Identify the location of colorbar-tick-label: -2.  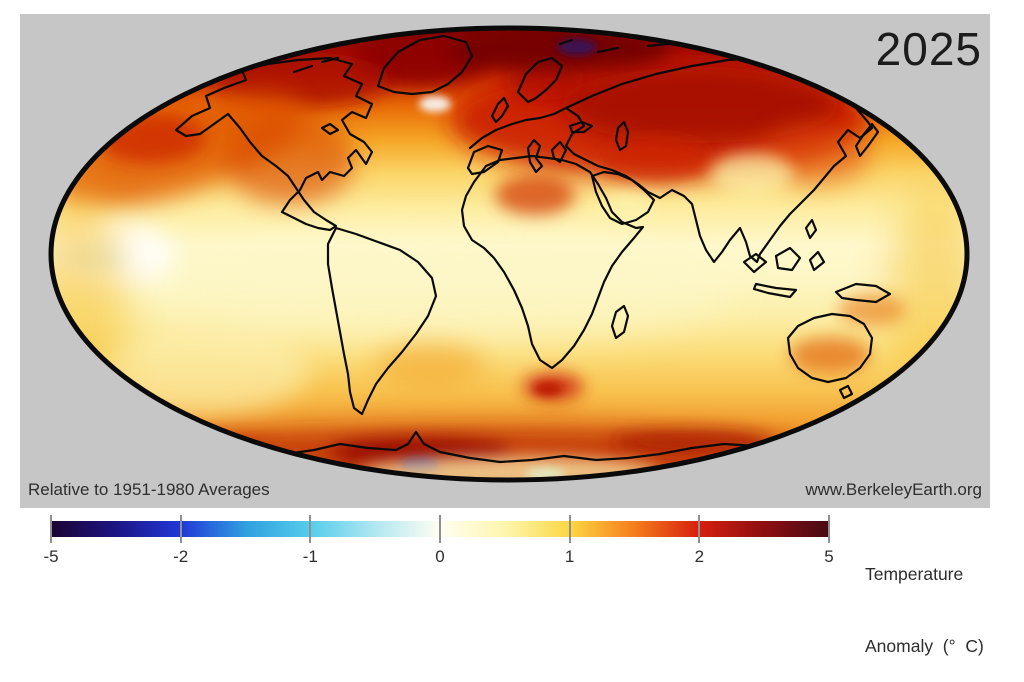
(181, 556).